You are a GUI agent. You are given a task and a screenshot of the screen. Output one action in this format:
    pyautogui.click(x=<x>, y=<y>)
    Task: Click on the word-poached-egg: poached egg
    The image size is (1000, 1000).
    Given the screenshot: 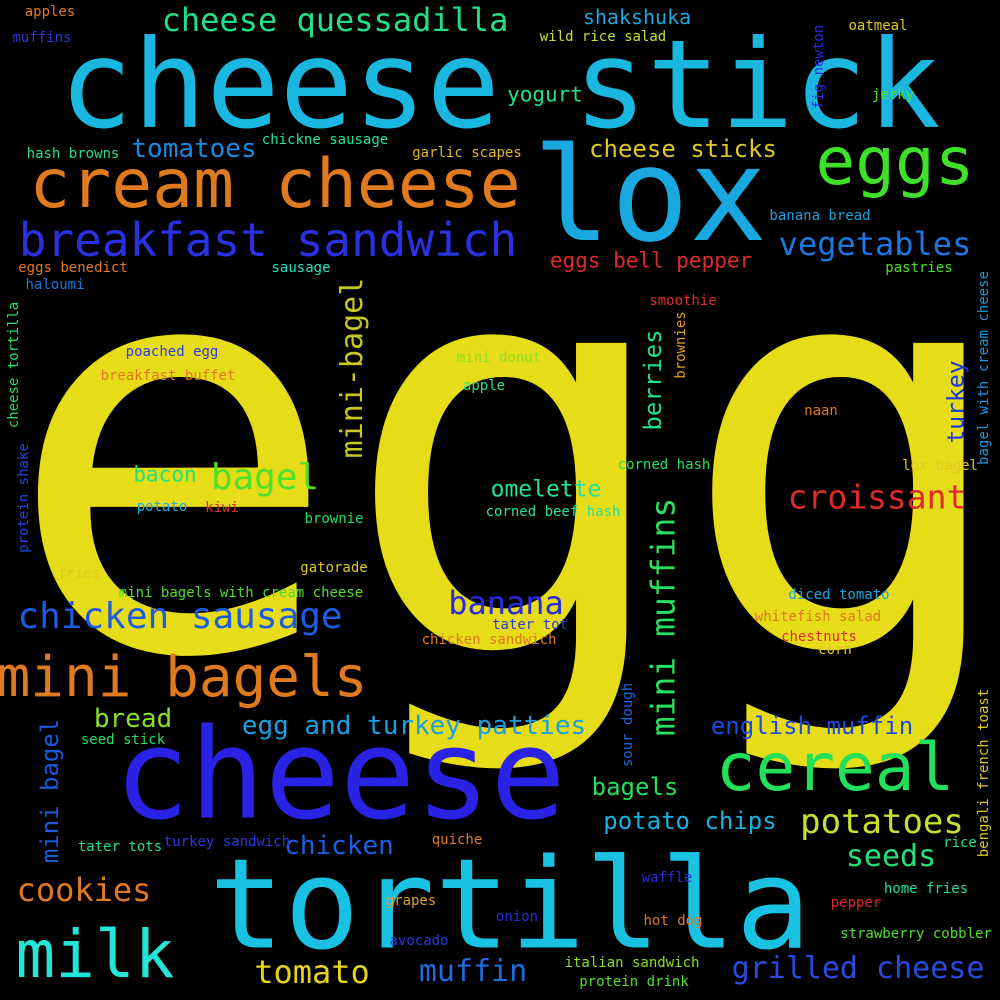 What is the action you would take?
    pyautogui.click(x=172, y=352)
    